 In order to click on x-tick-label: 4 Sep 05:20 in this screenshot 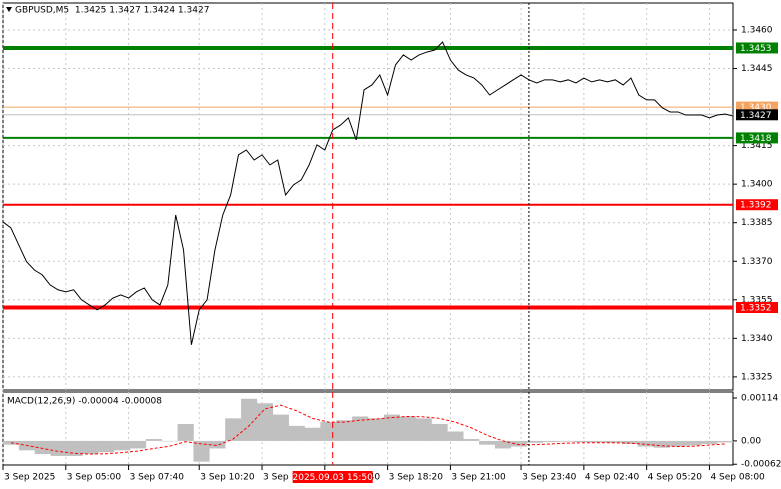, I will do `click(675, 478)`.